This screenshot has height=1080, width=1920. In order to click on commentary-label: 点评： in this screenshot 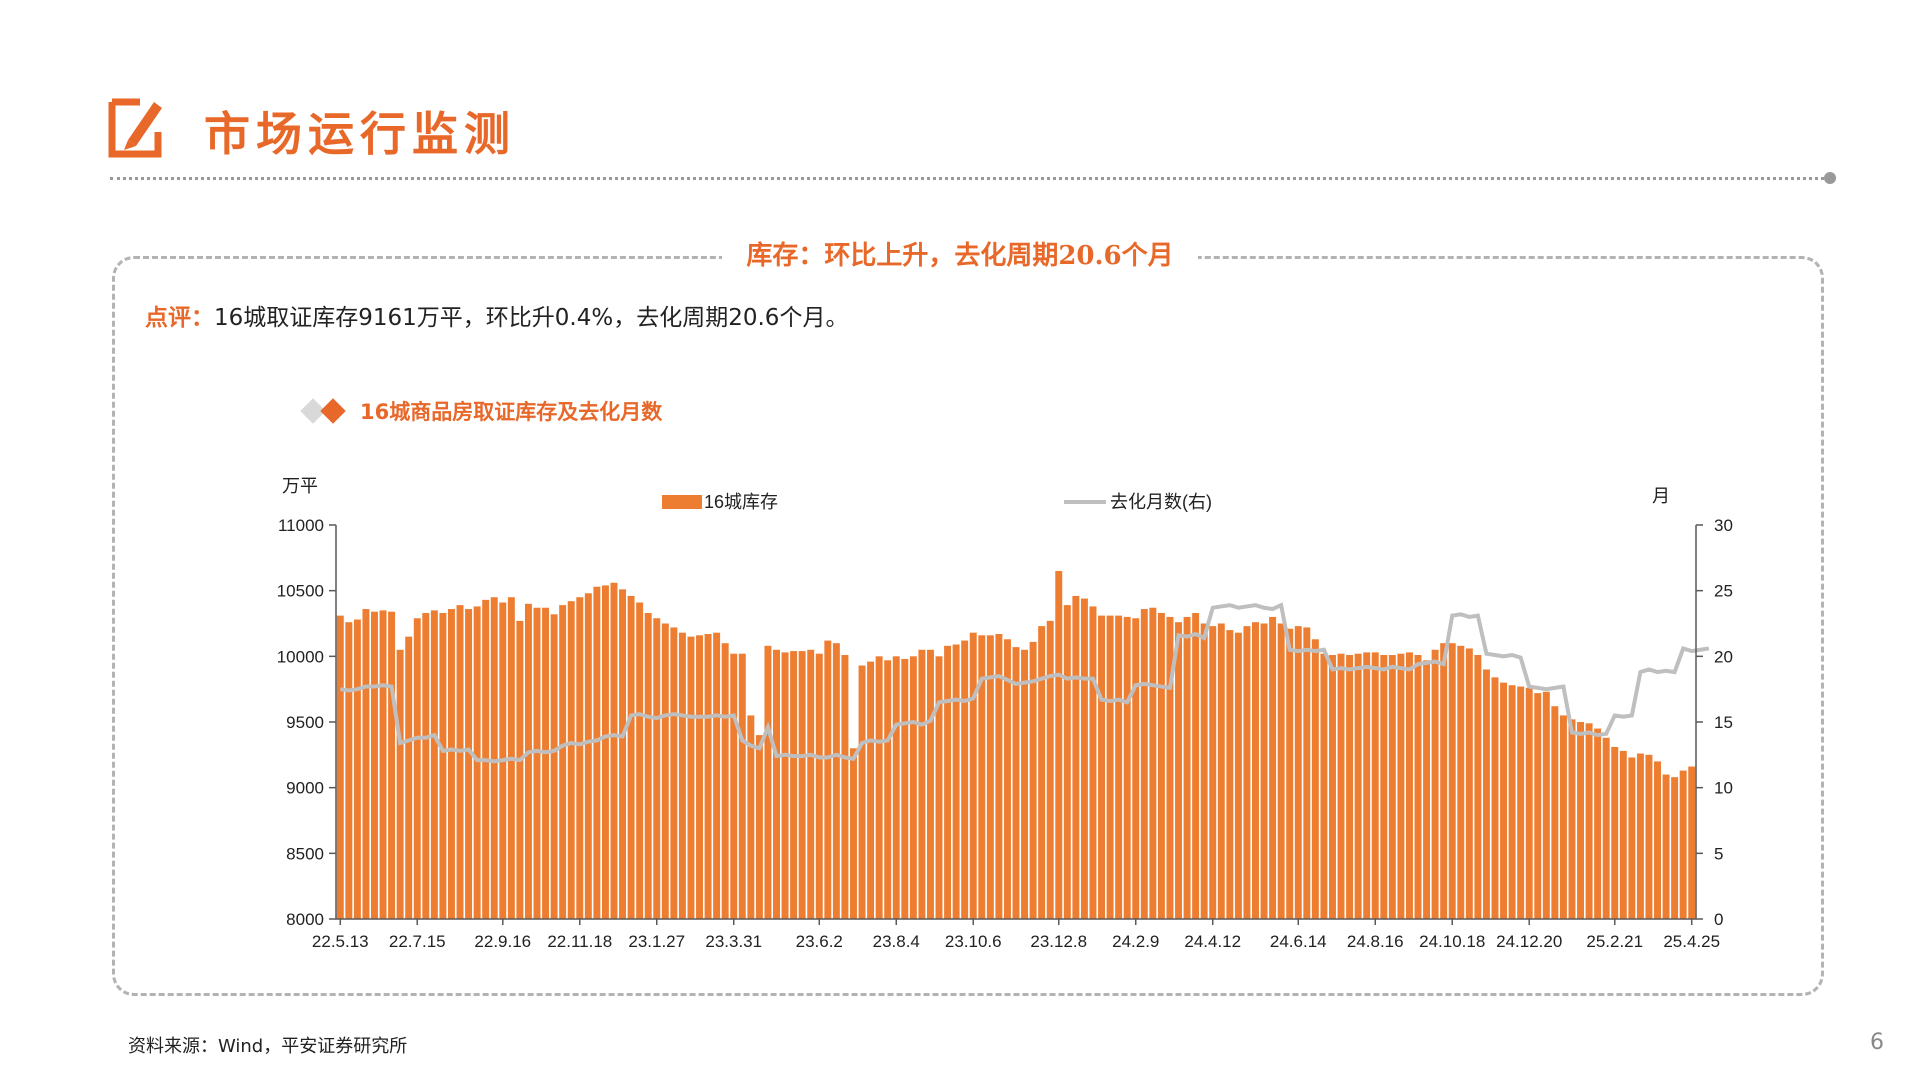, I will do `click(179, 318)`.